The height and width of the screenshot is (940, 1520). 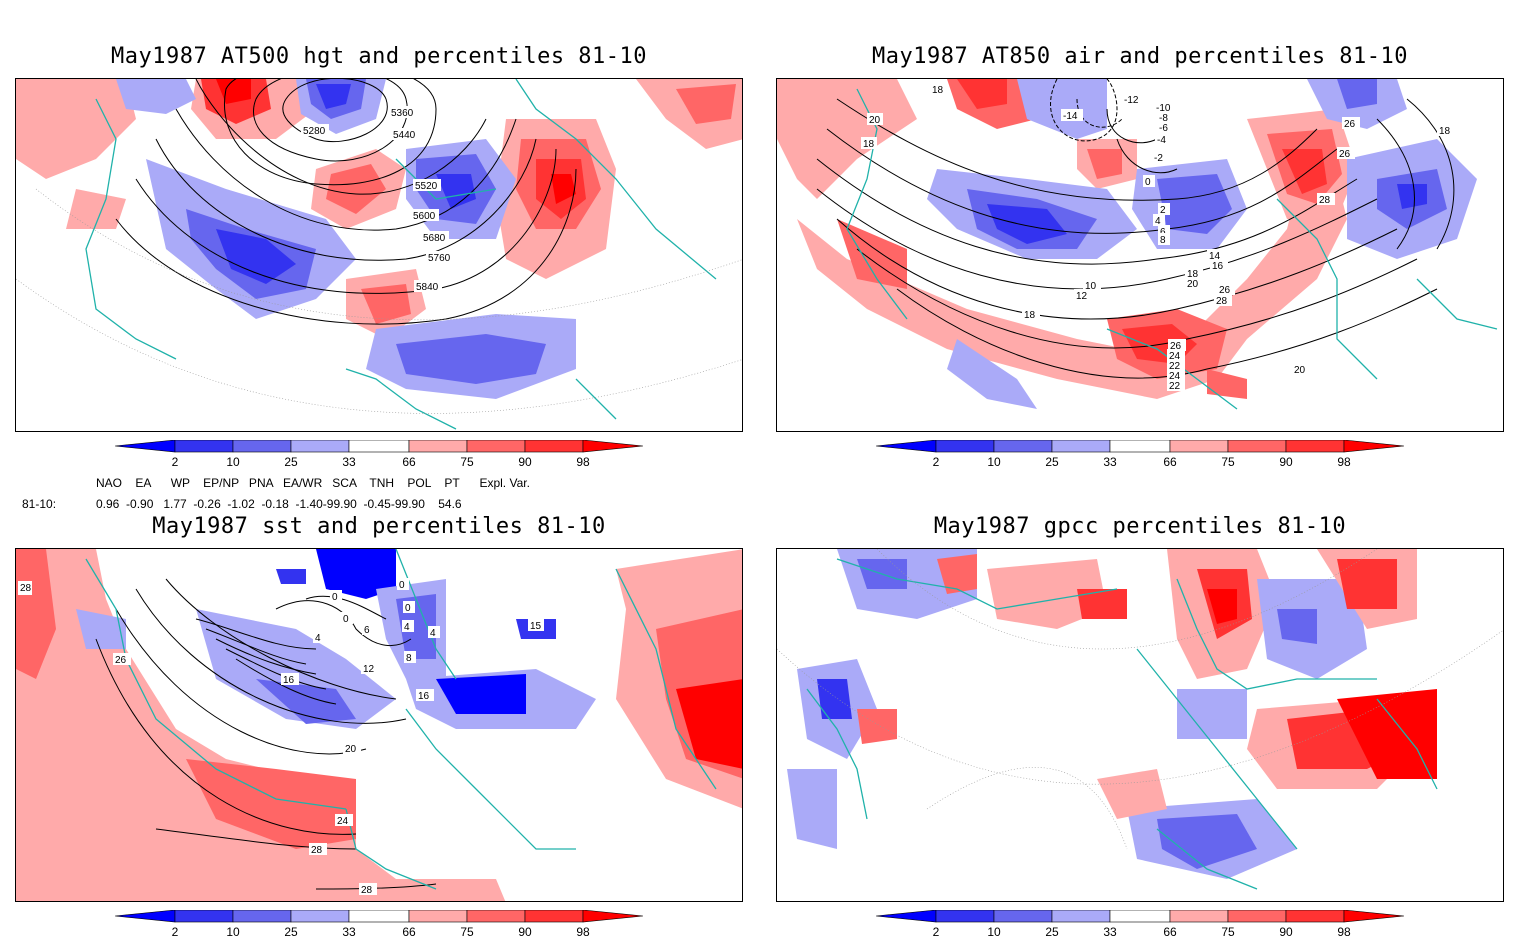 I want to click on contour-label: 5280, so click(x=314, y=131).